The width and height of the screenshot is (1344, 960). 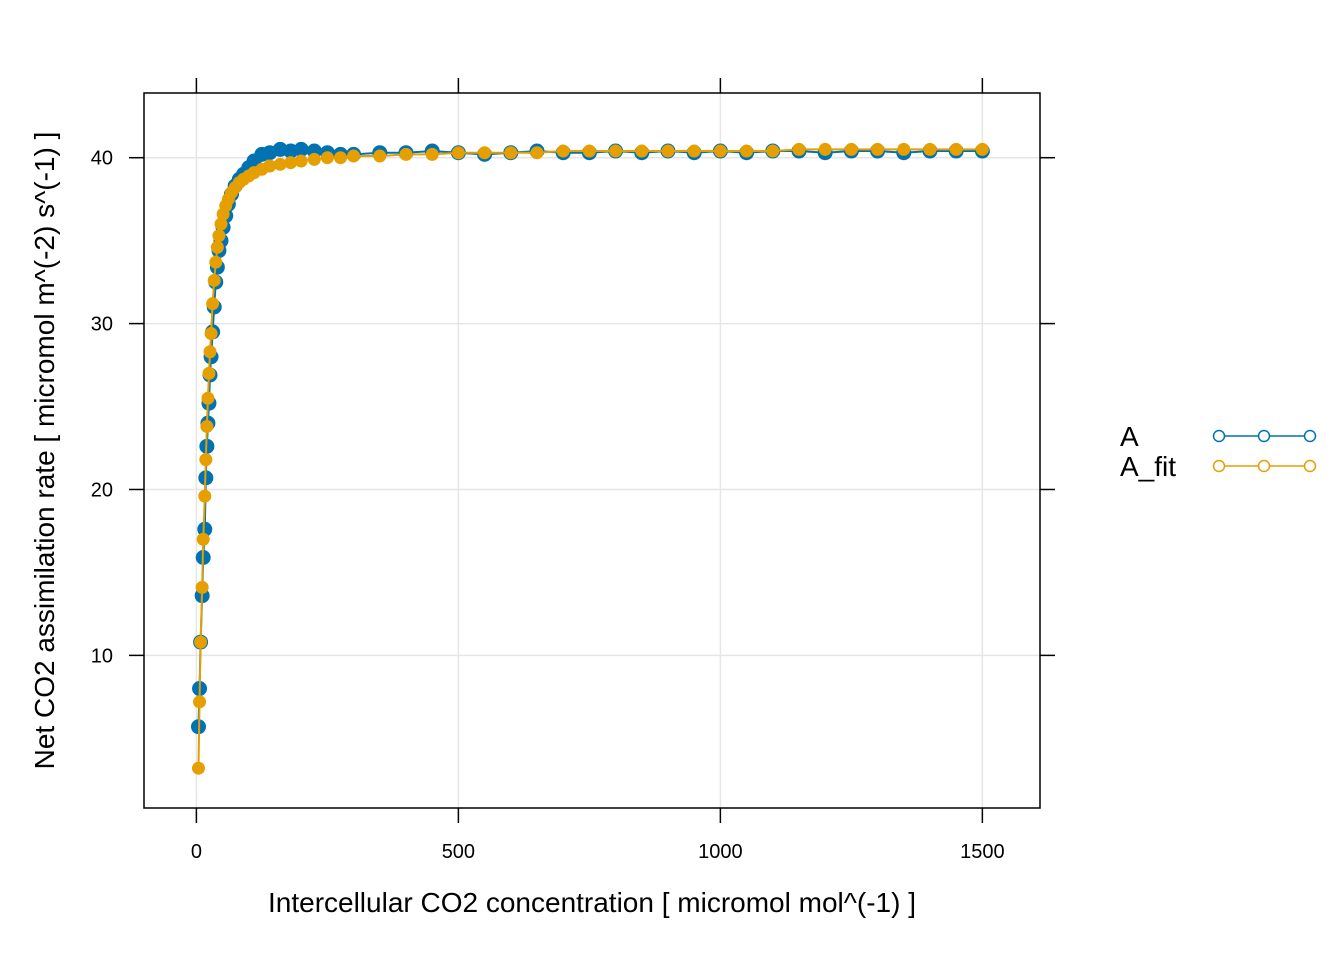 I want to click on legend-label-a-fit: A_fit, so click(x=1148, y=466).